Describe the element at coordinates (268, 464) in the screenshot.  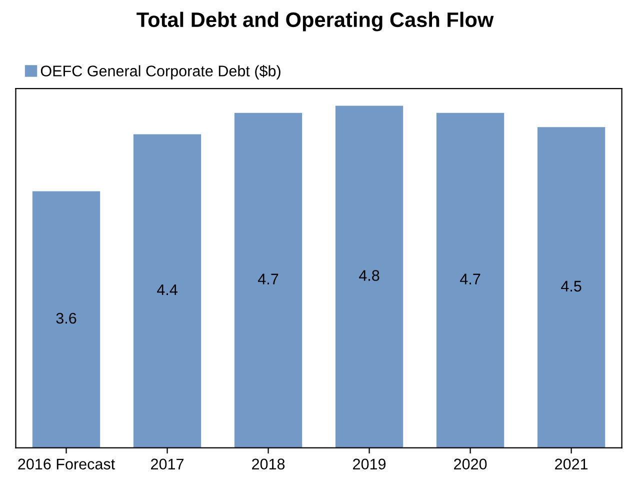
I see `x-tick-label: 2018` at that location.